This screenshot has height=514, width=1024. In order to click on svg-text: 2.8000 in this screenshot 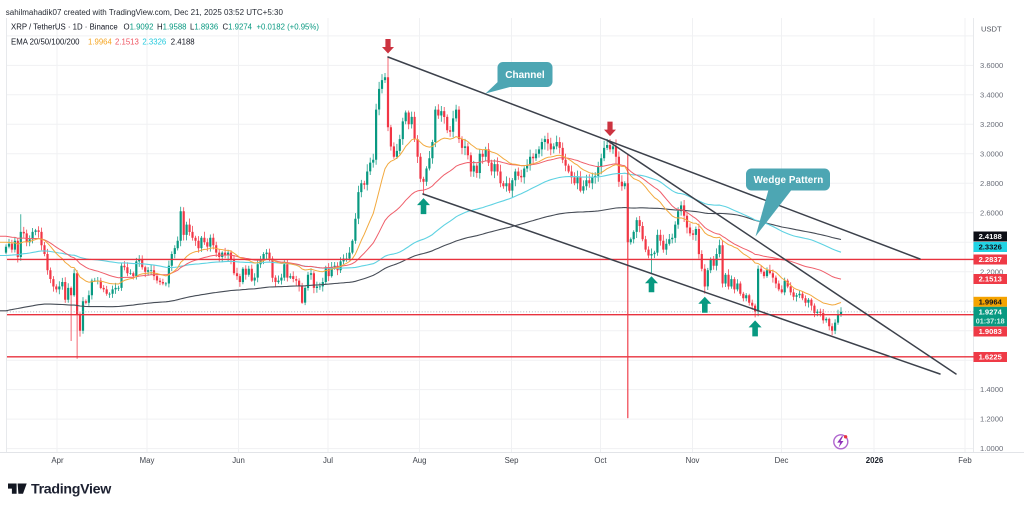, I will do `click(991, 183)`.